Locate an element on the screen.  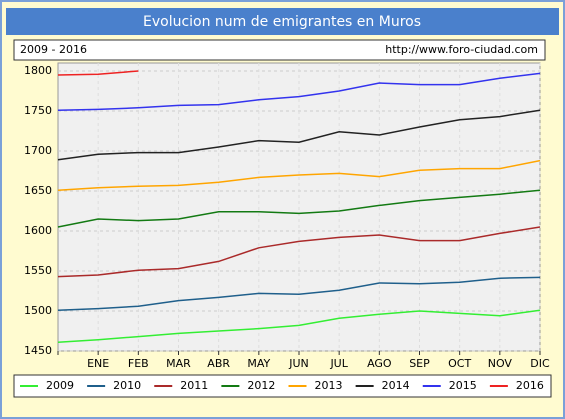
y-tick-label: 1650 is located at coordinates (38, 190).